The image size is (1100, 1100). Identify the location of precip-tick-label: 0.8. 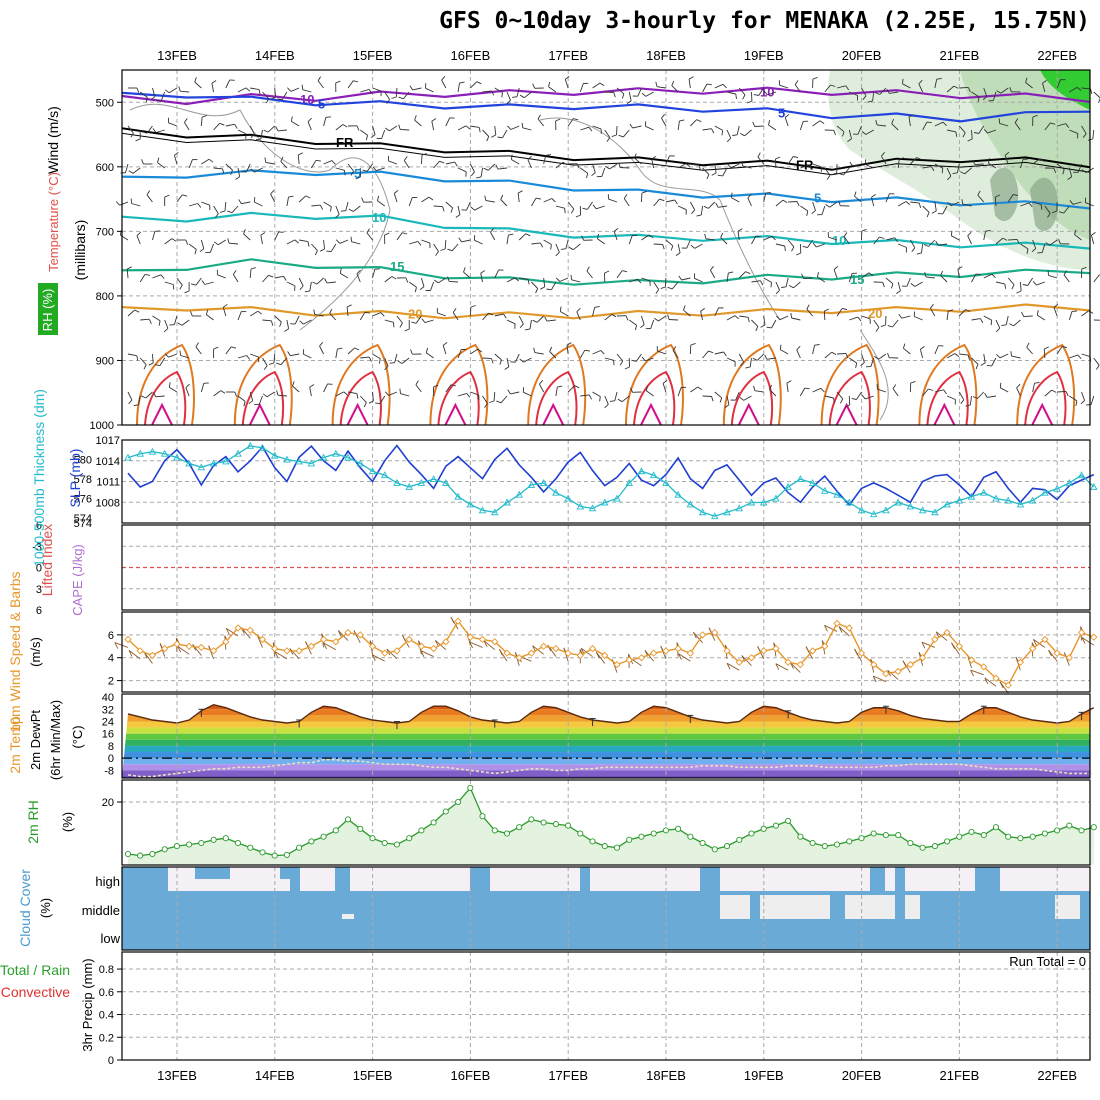
(106, 970).